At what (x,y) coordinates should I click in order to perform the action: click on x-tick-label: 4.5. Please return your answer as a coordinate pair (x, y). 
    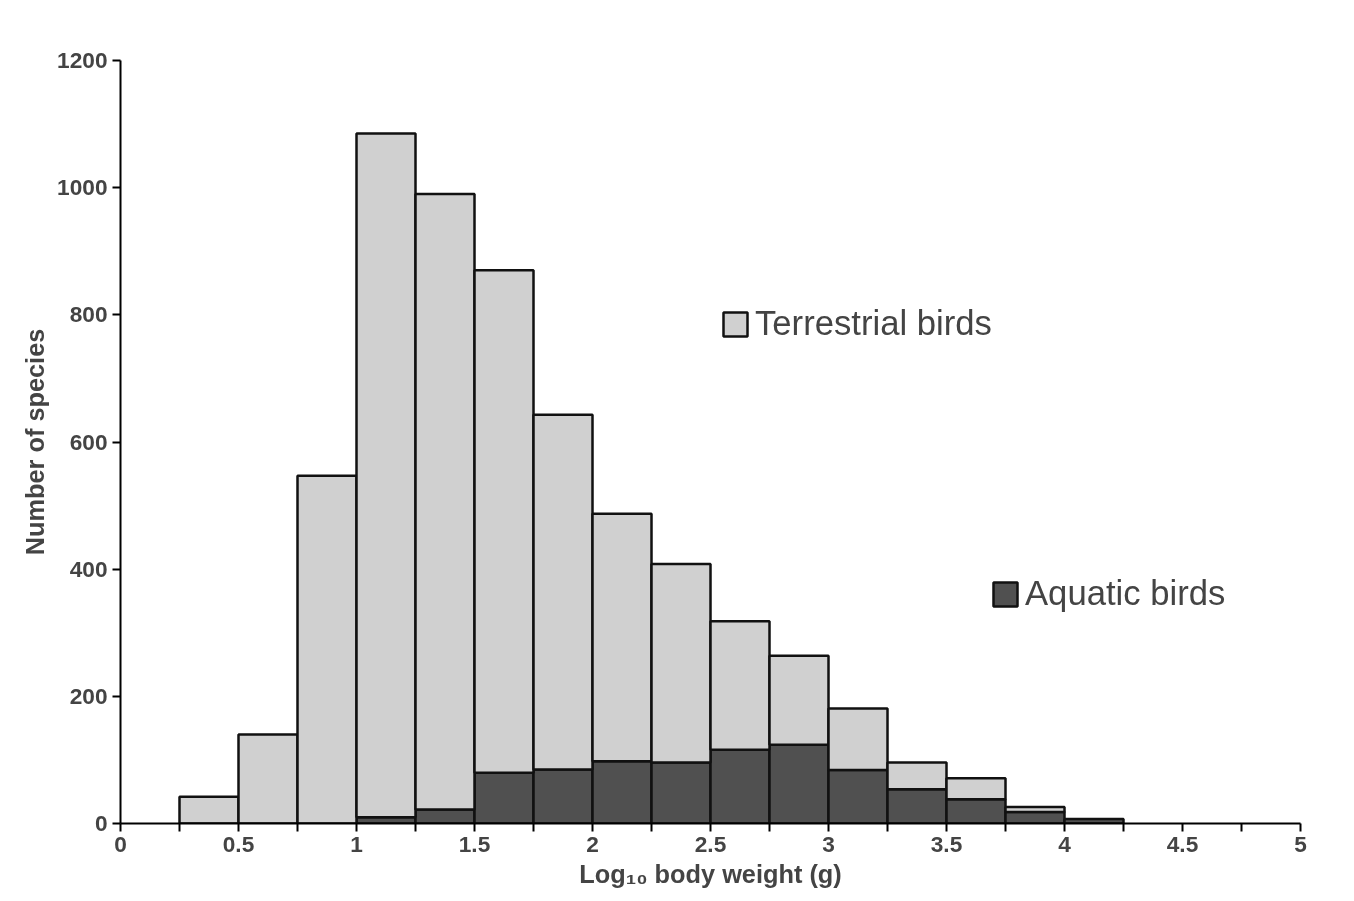
    Looking at the image, I should click on (1182, 843).